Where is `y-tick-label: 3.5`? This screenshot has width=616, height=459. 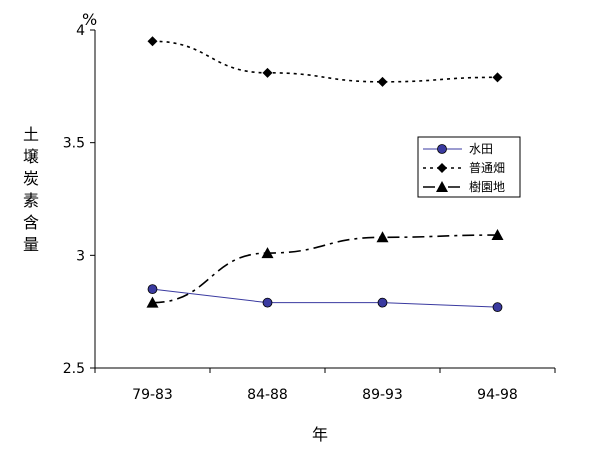 y-tick-label: 3.5 is located at coordinates (74, 144).